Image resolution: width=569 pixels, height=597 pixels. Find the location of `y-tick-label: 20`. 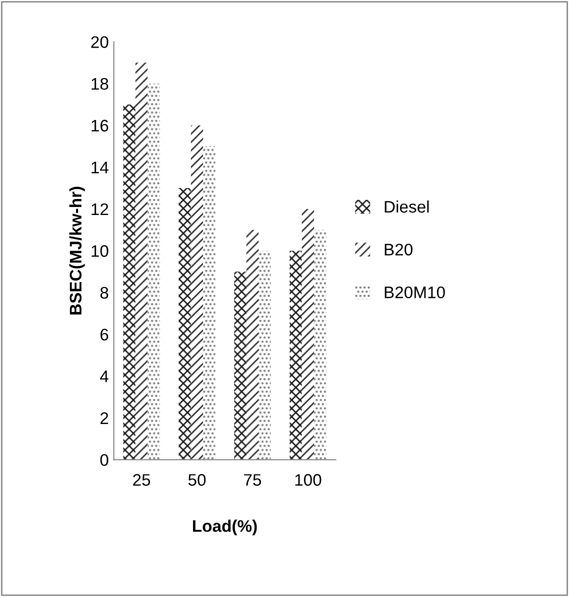

y-tick-label: 20 is located at coordinates (99, 42).